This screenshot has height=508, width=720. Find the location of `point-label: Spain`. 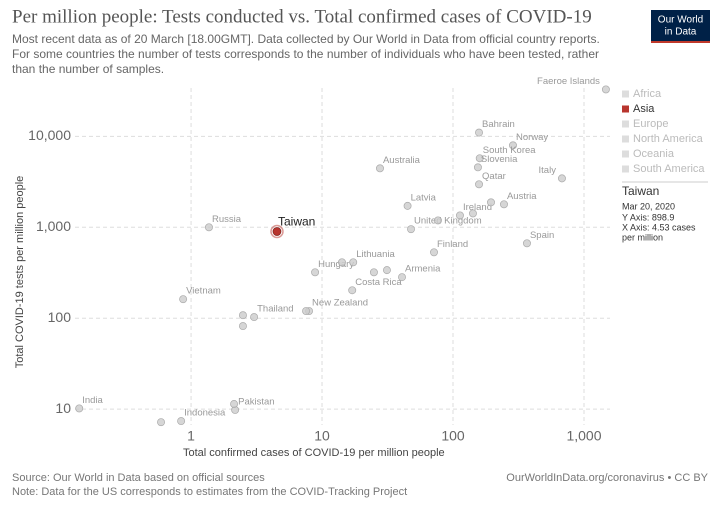

point-label: Spain is located at coordinates (542, 235).